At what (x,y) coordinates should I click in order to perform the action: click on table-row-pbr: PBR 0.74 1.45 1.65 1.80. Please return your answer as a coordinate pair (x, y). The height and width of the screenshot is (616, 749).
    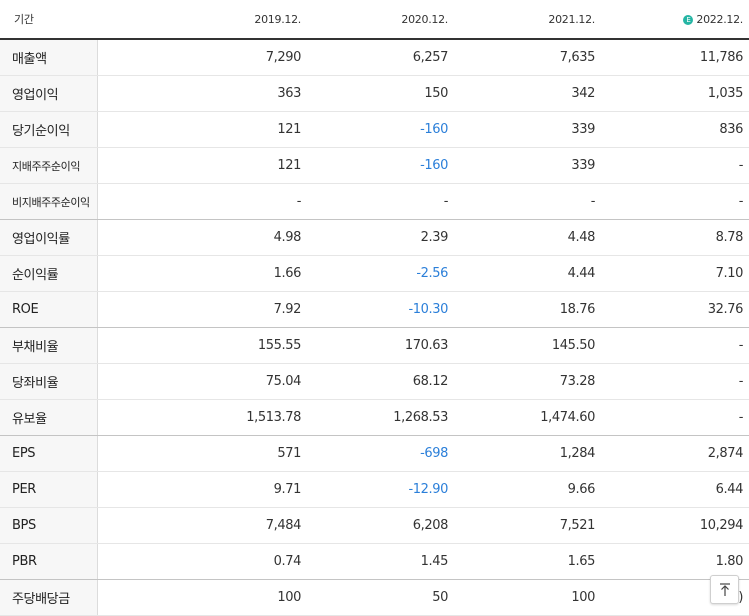
    Looking at the image, I should click on (374, 561).